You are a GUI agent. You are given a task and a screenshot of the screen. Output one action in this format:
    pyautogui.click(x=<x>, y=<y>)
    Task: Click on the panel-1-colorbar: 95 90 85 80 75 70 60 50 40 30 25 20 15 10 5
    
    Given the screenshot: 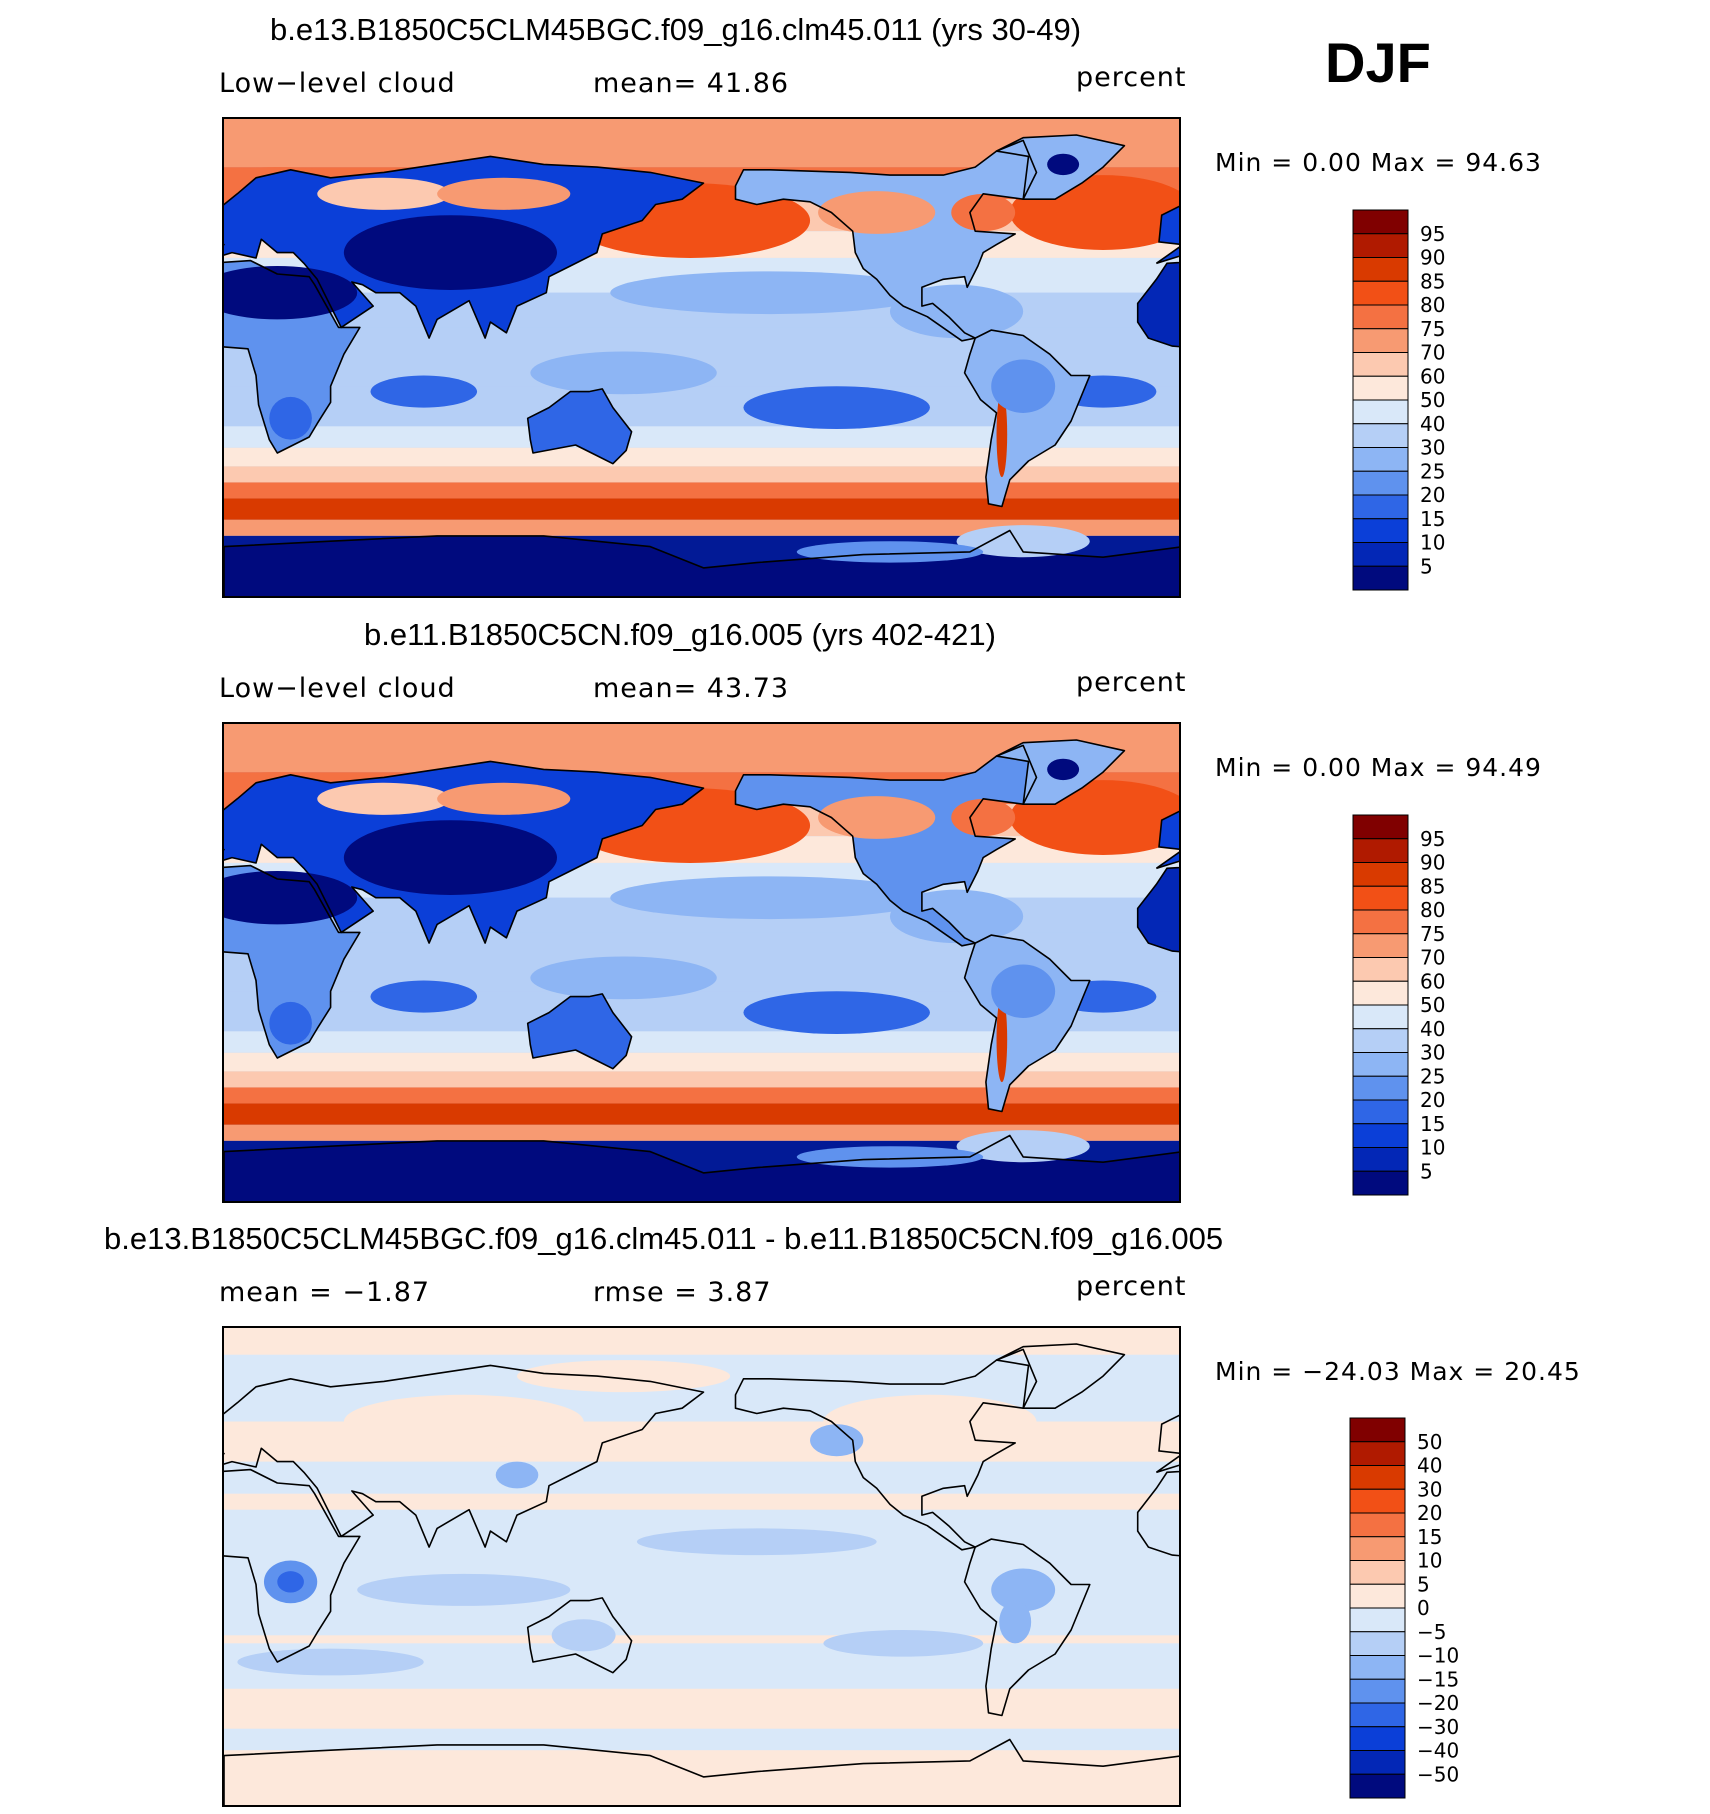 What is the action you would take?
    pyautogui.click(x=1432, y=401)
    